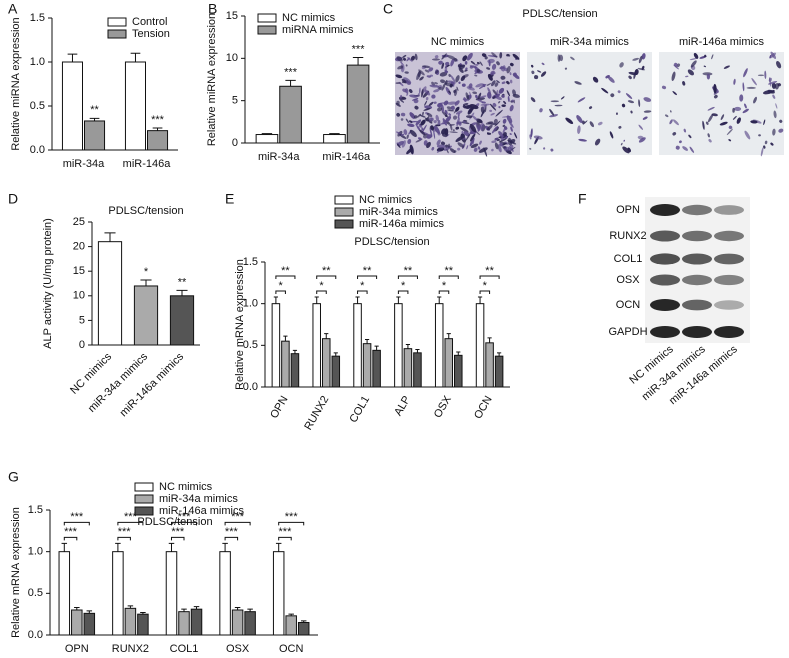 This screenshot has height=658, width=789. I want to click on x-tick-label: miR-146a, so click(147, 164).